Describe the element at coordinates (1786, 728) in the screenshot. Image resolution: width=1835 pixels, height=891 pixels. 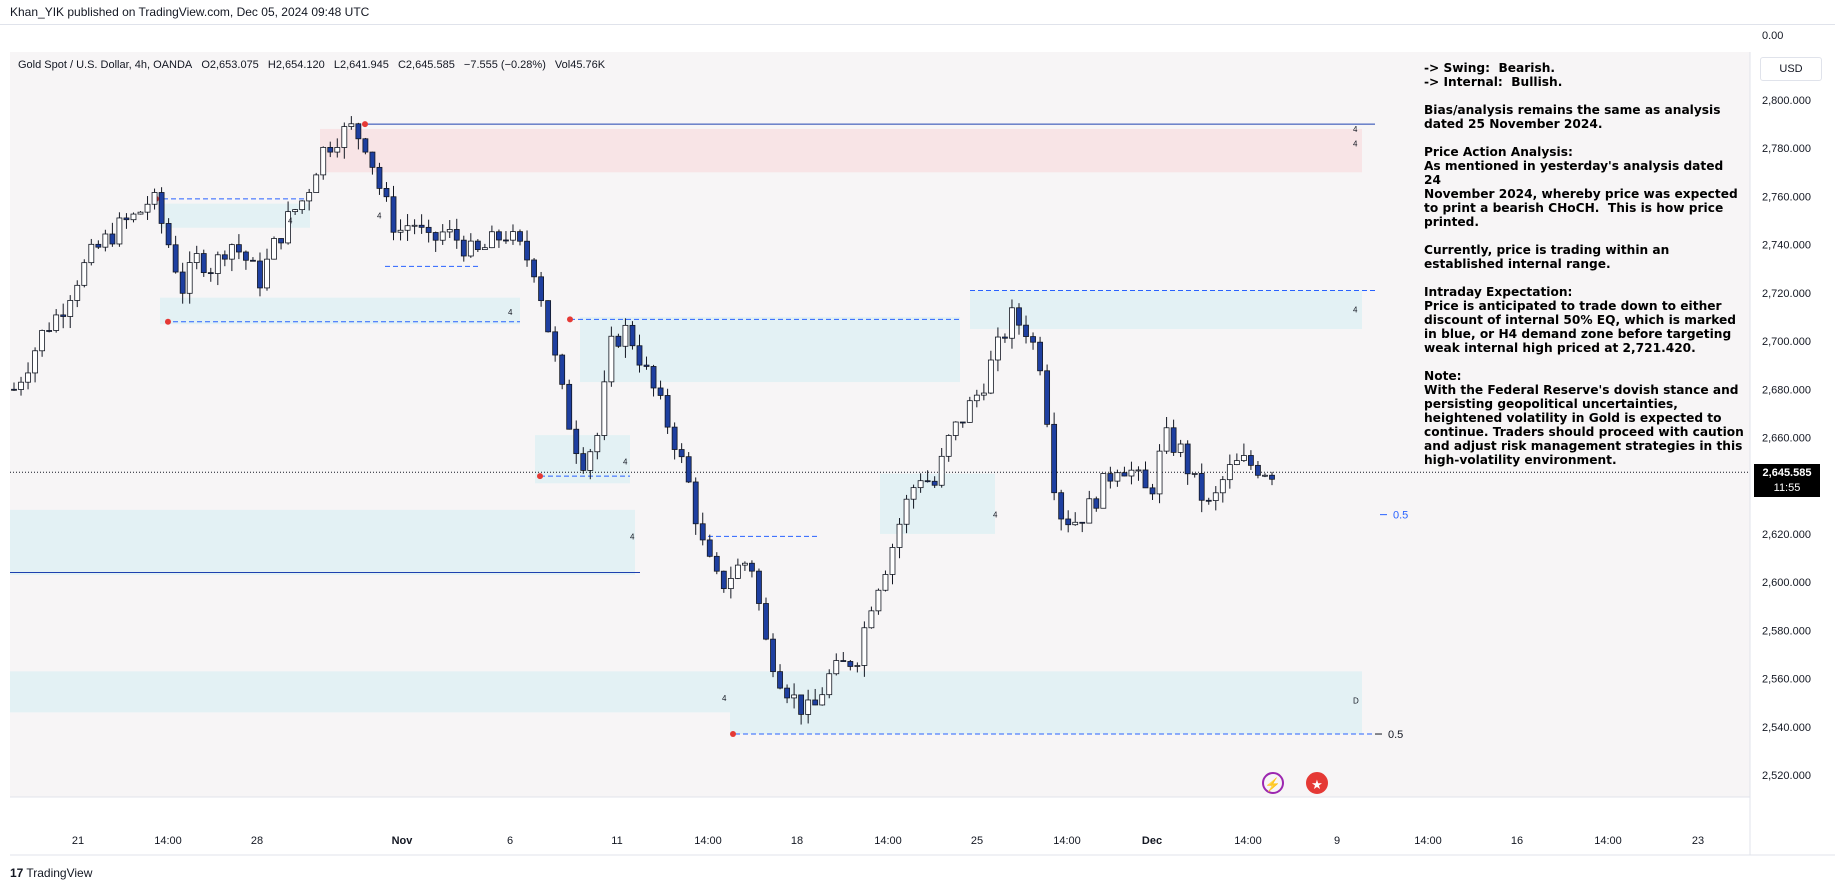
I see `y-tick-label: 2,540.000` at that location.